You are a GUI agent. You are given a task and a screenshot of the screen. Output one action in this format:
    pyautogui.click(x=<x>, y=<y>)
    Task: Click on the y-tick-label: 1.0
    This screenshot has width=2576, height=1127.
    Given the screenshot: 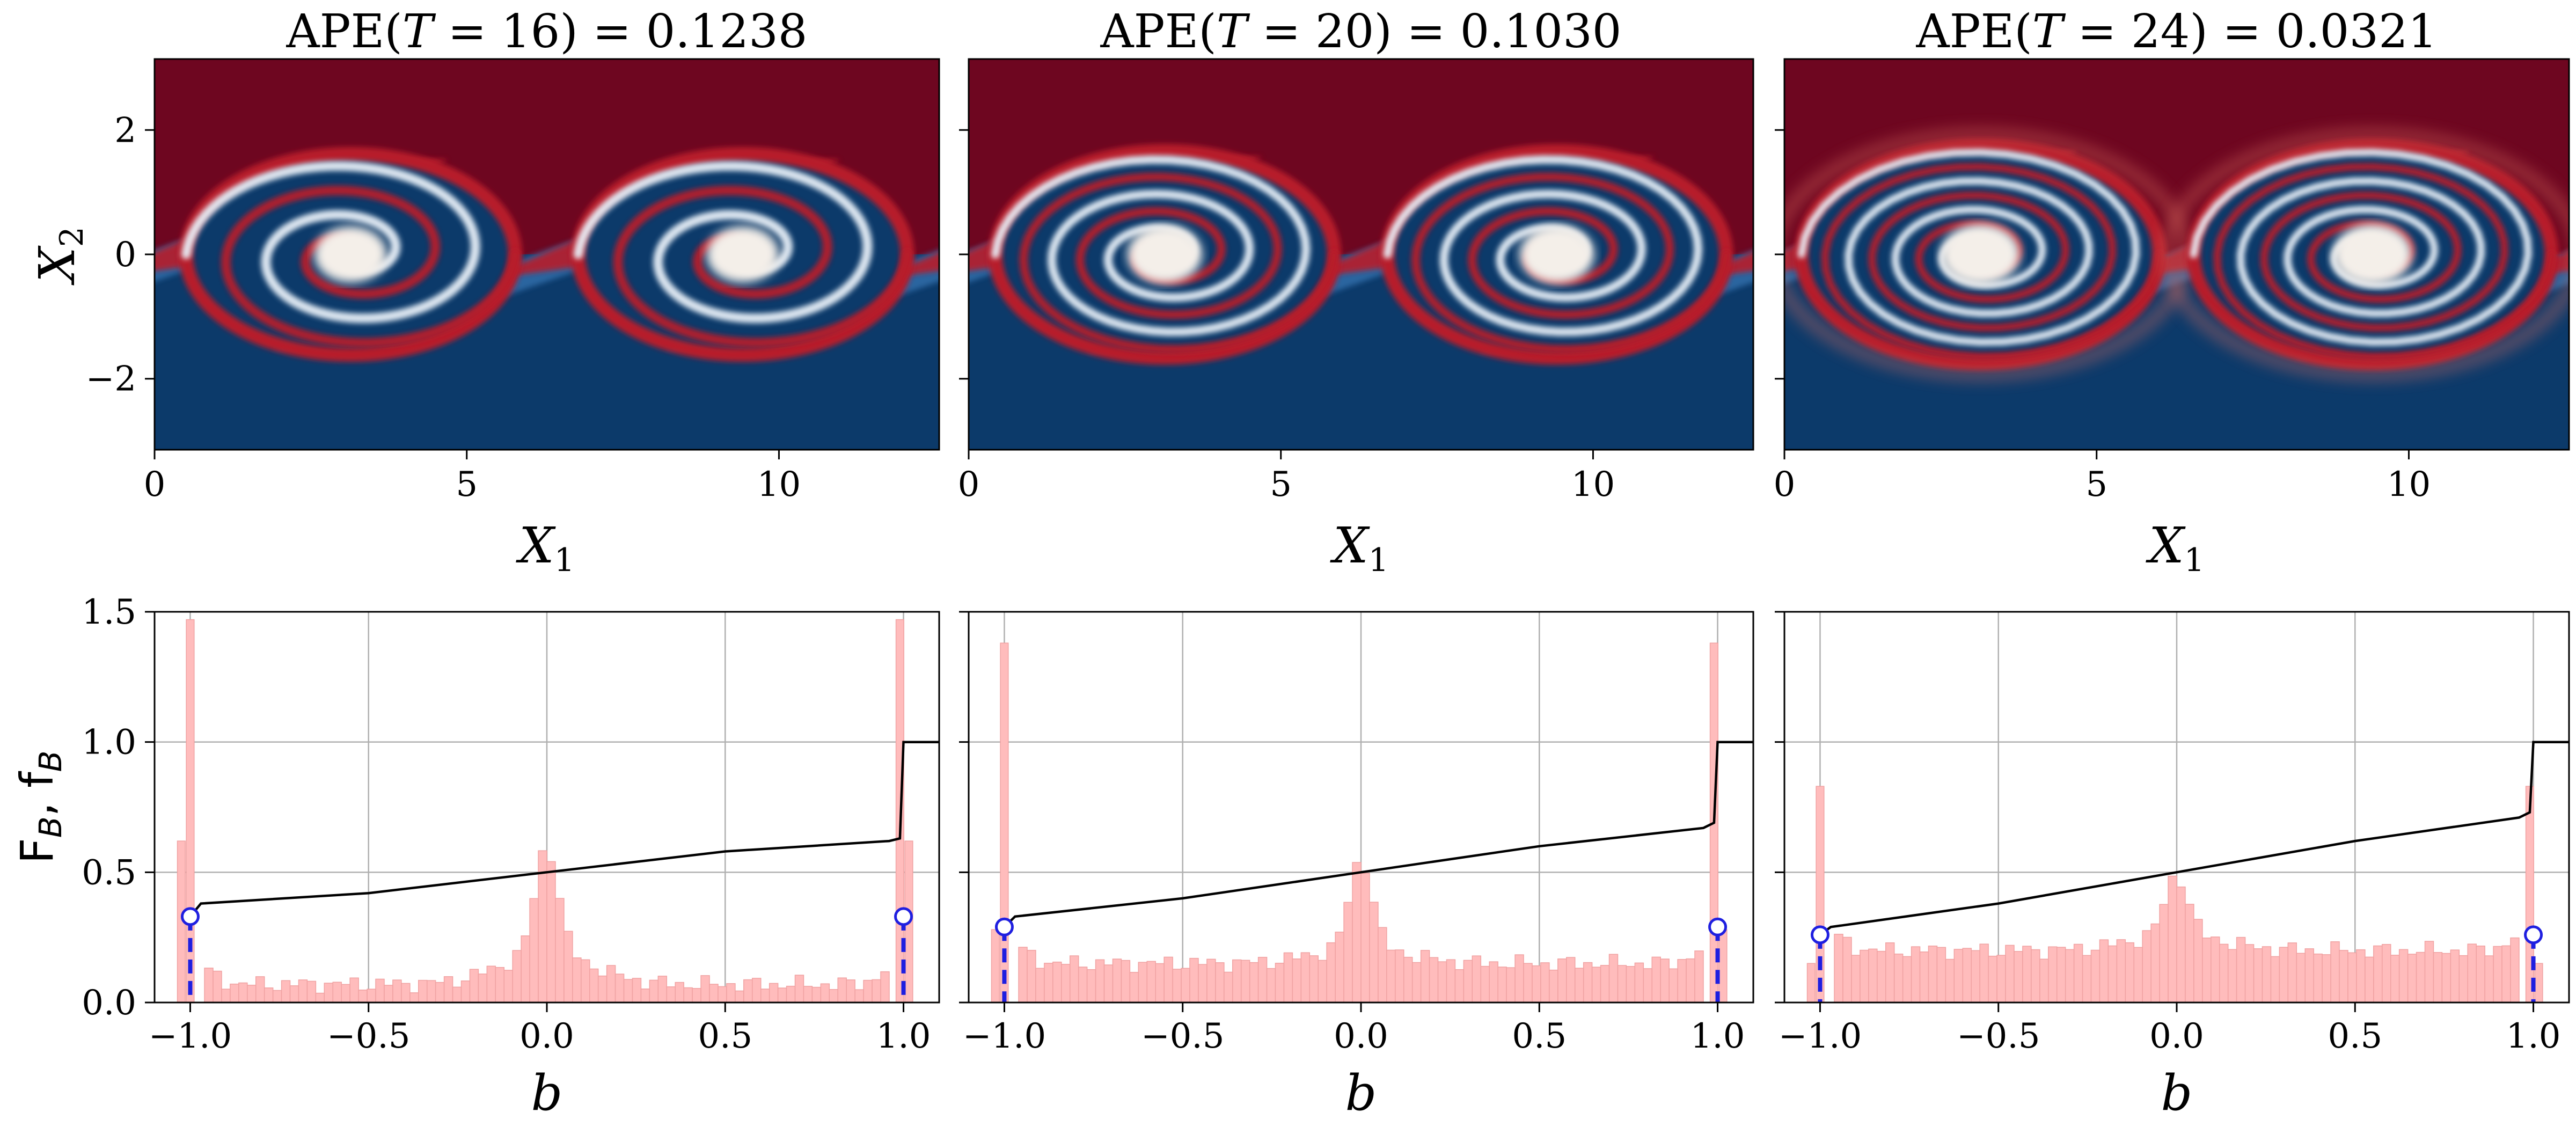 What is the action you would take?
    pyautogui.click(x=109, y=743)
    